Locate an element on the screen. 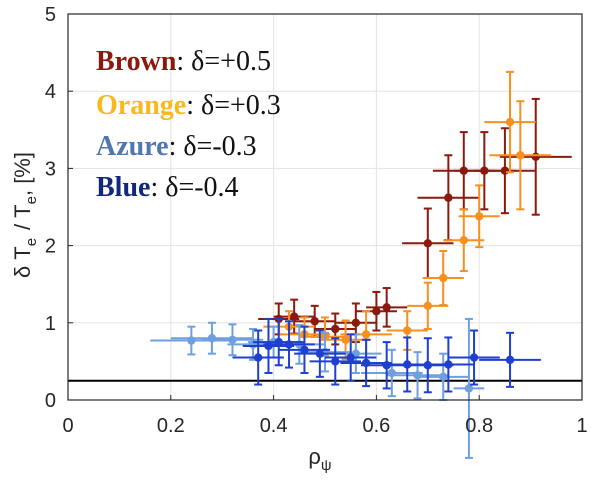 The width and height of the screenshot is (591, 480). legend-name-blue: Blue is located at coordinates (123, 187).